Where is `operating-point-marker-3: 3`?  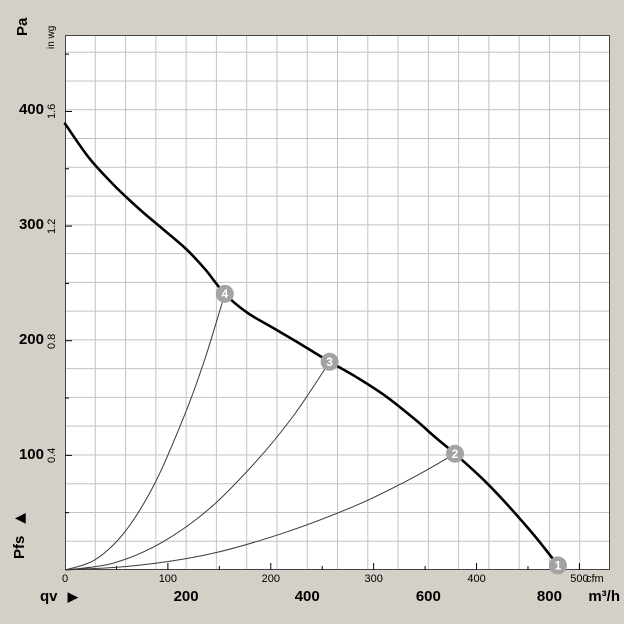
operating-point-marker-3: 3 is located at coordinates (329, 361).